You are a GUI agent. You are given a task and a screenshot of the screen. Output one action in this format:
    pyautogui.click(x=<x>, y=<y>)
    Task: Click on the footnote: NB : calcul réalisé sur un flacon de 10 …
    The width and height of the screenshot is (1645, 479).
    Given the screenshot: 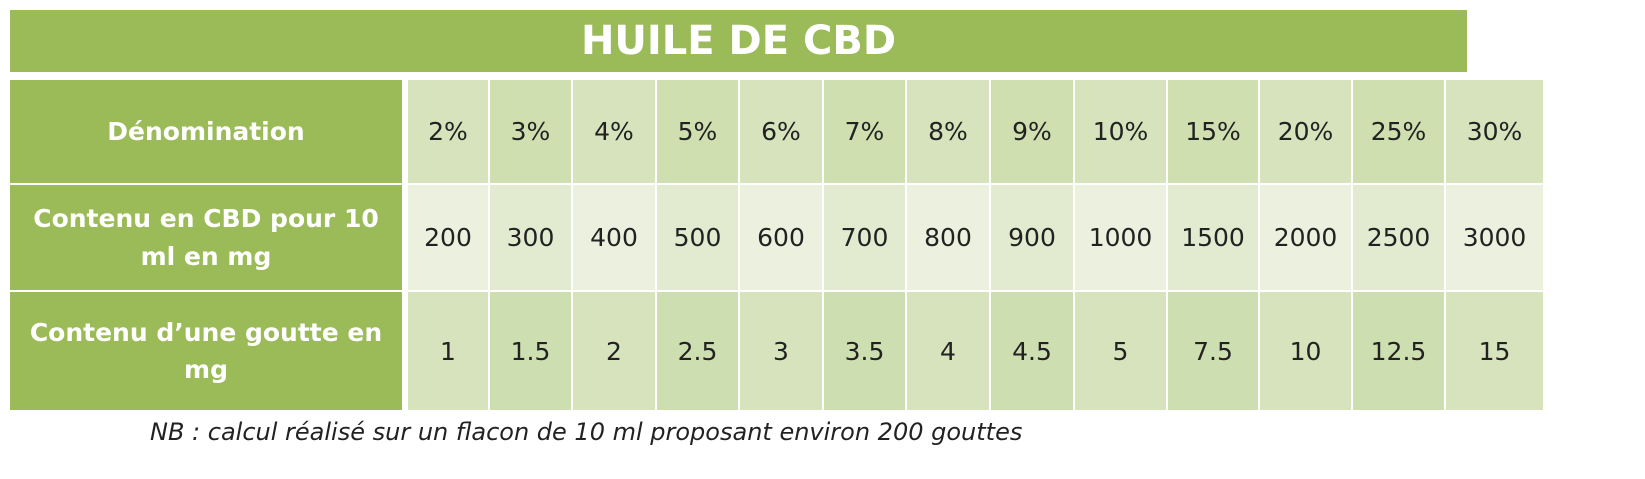 What is the action you would take?
    pyautogui.click(x=586, y=432)
    